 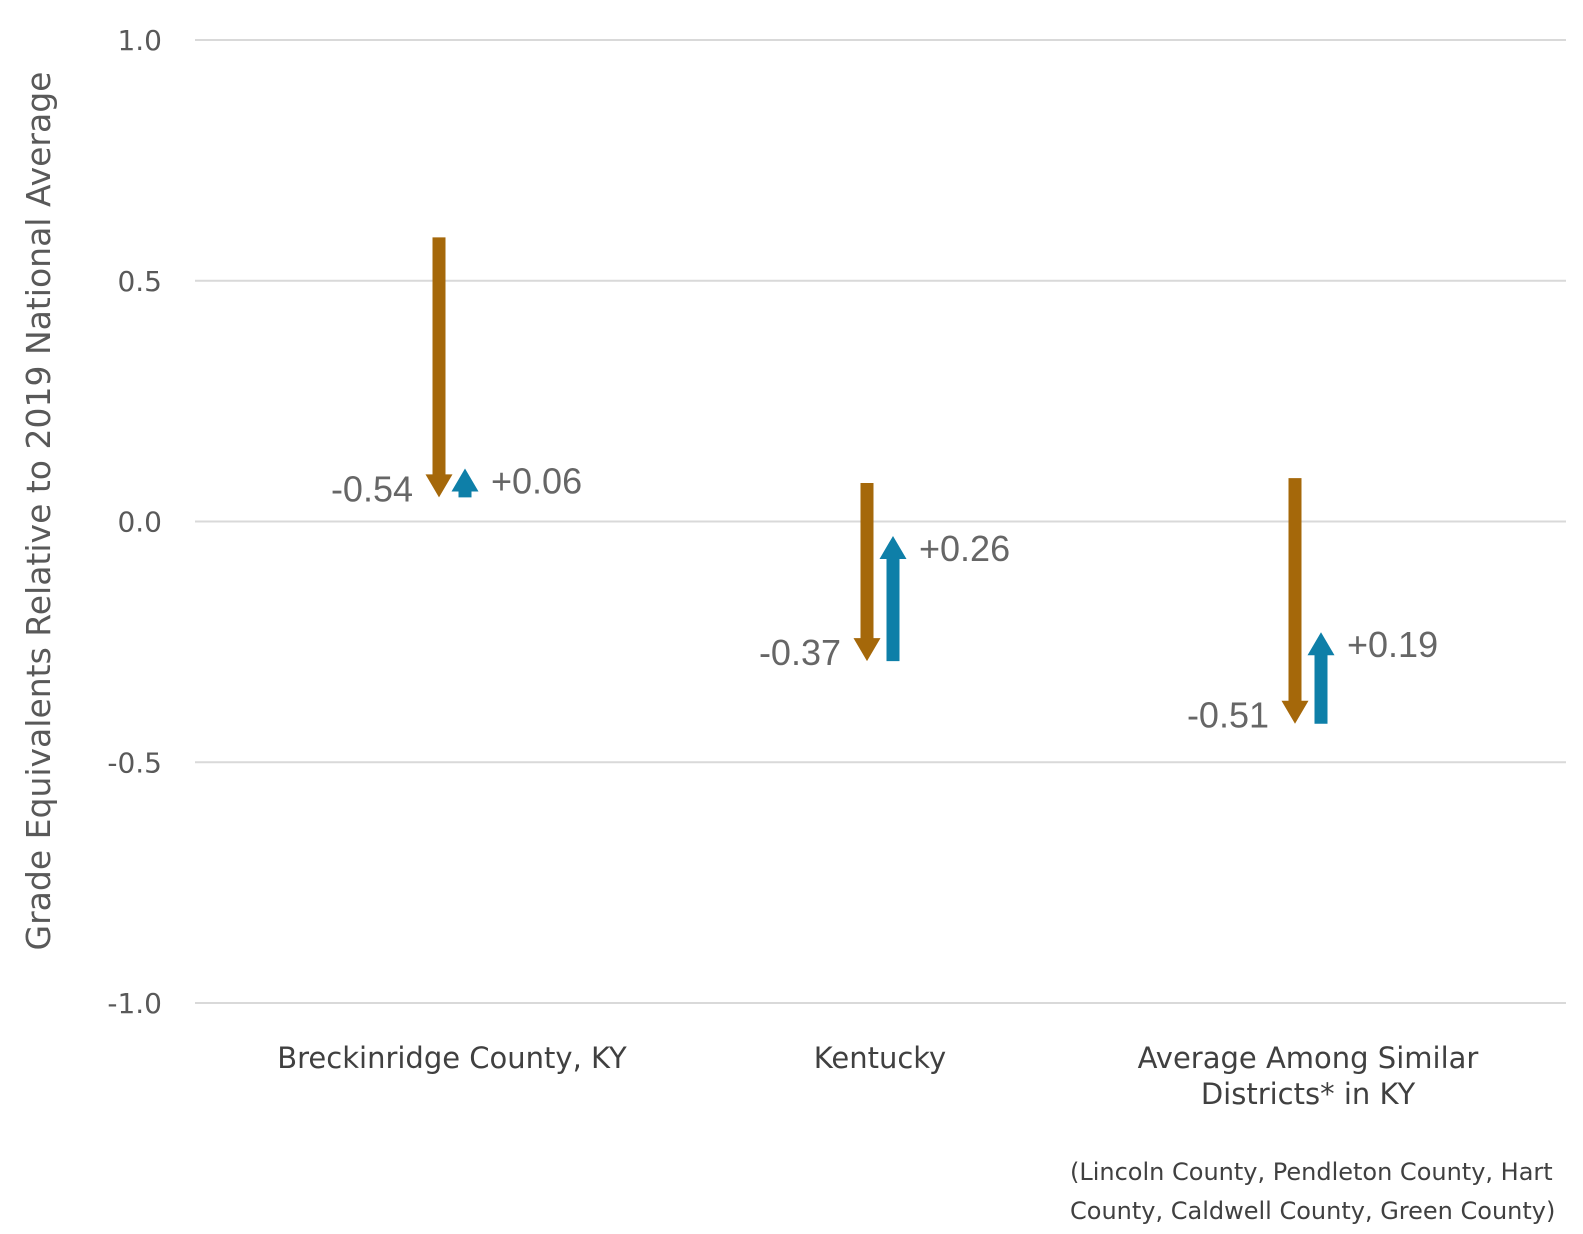 What do you see at coordinates (1311, 1172) in the screenshot?
I see `footnote-line: (Lincoln County, Pendleton County, Hart` at bounding box center [1311, 1172].